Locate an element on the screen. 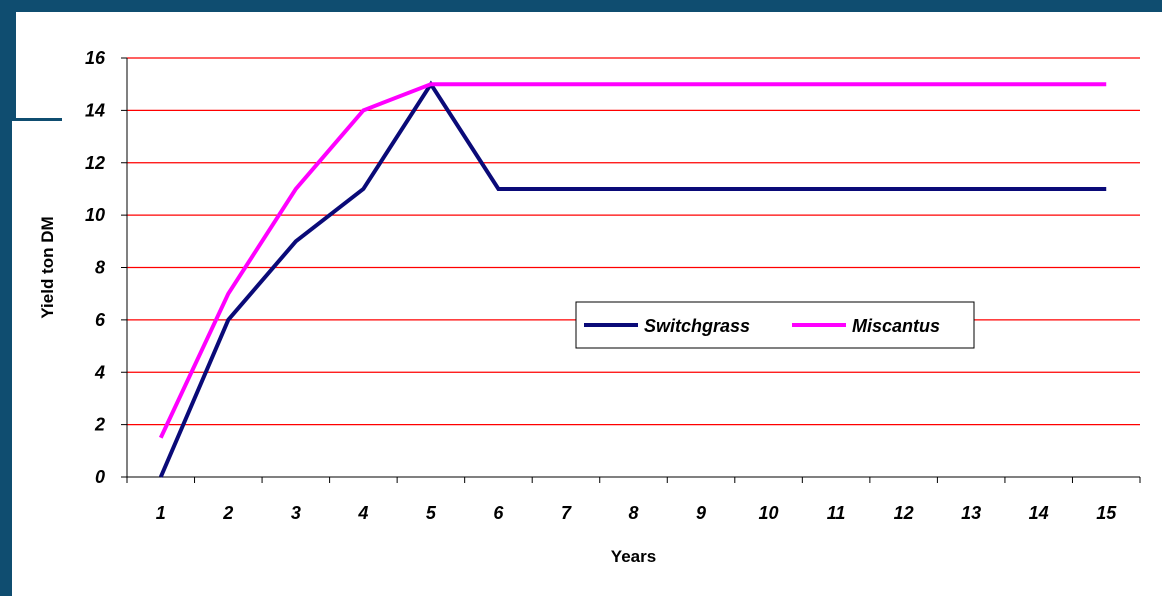 This screenshot has width=1162, height=596. x-tick-labels: 1 2 3 4 5 6 7 8 9 10 11 12 13 14 15 is located at coordinates (636, 513).